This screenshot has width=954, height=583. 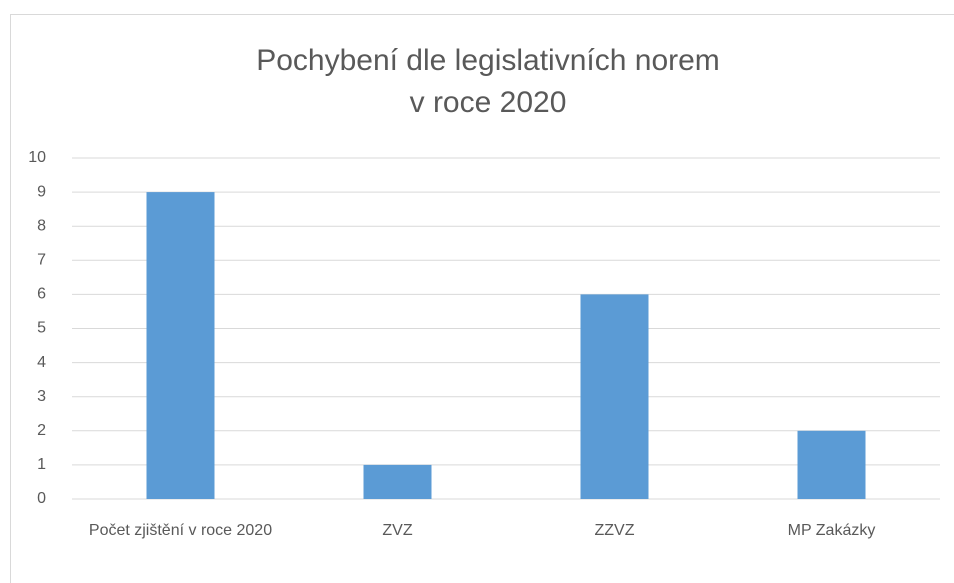 I want to click on x-tick-label: ZVZ, so click(x=397, y=530).